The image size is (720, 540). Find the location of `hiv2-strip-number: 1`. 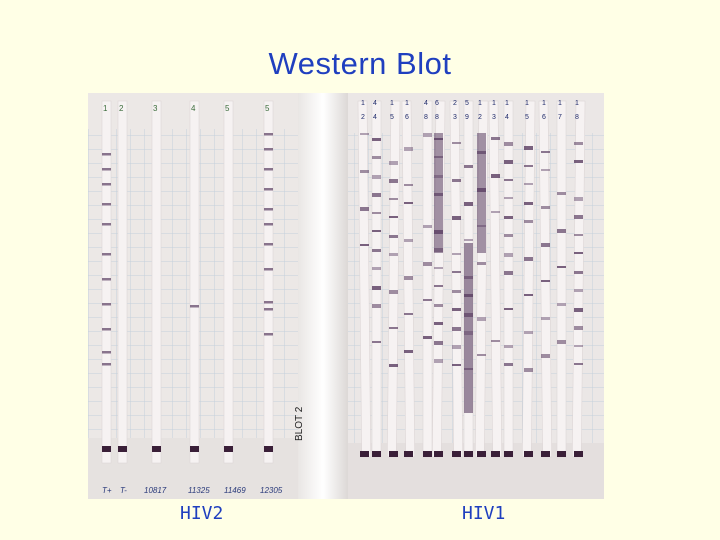

hiv2-strip-number: 1 is located at coordinates (105, 108).